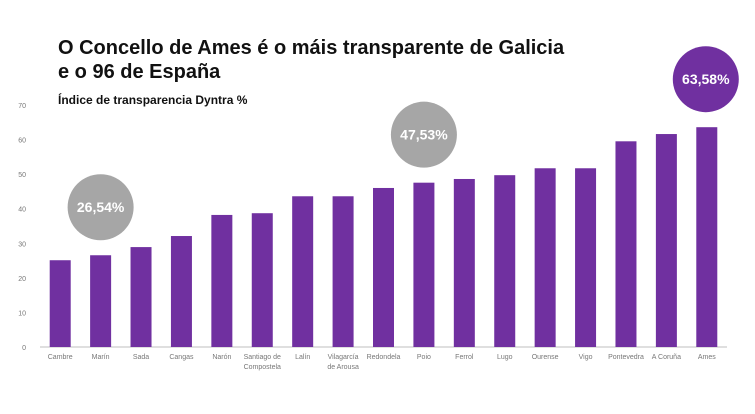  I want to click on bar-lugo, so click(505, 261).